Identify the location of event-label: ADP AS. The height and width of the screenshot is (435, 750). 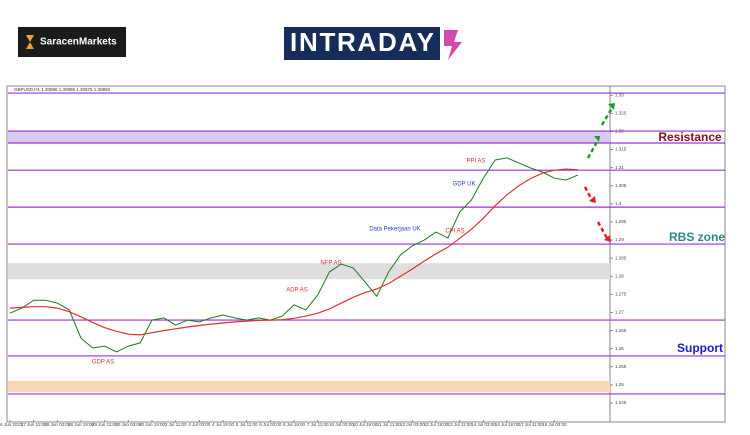
(297, 291).